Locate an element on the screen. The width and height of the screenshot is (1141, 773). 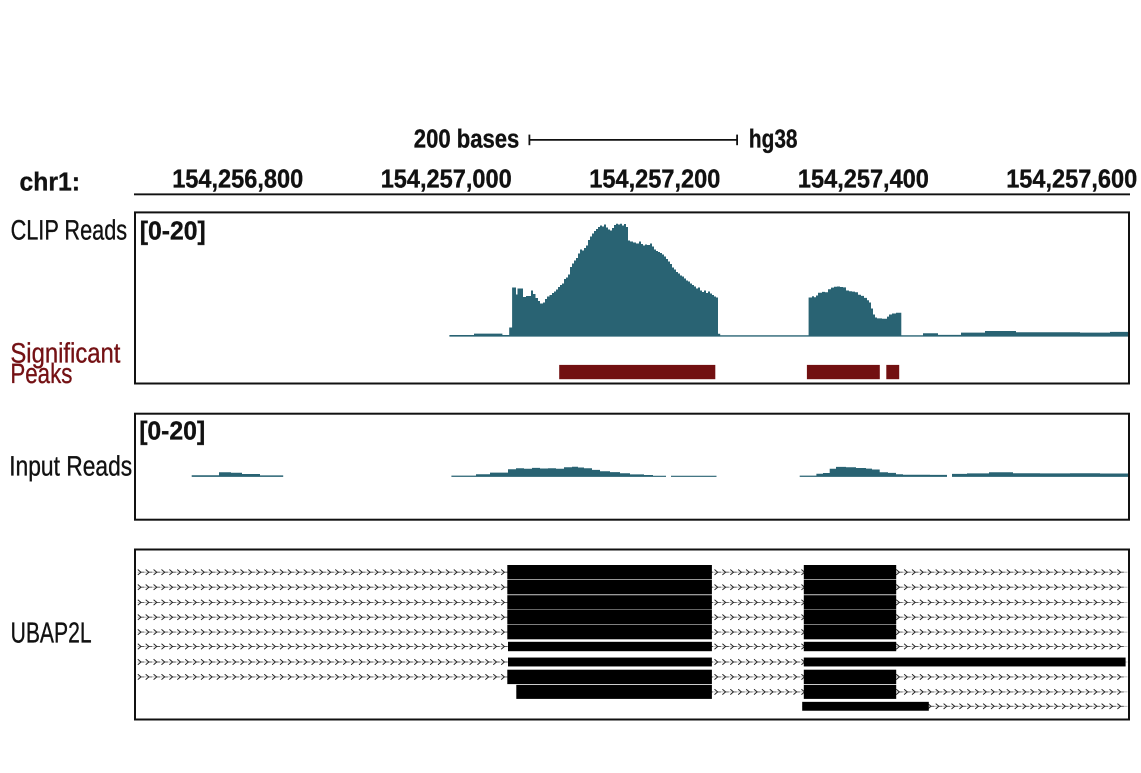
svg-text: Peaks is located at coordinates (41, 373).